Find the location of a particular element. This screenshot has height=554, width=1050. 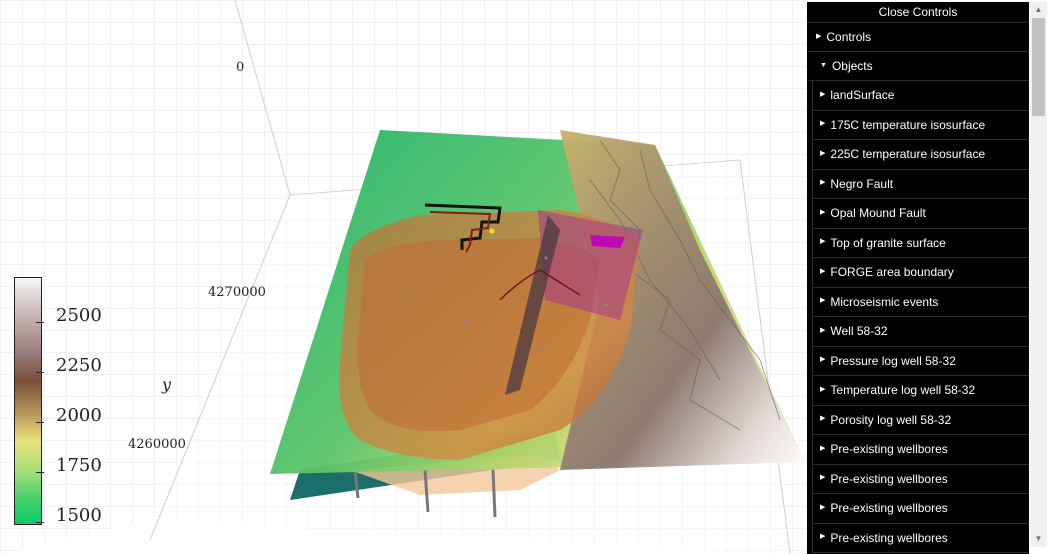

object-item-temperature-log: ▶ Temperature log well 58-32 is located at coordinates (920, 391).